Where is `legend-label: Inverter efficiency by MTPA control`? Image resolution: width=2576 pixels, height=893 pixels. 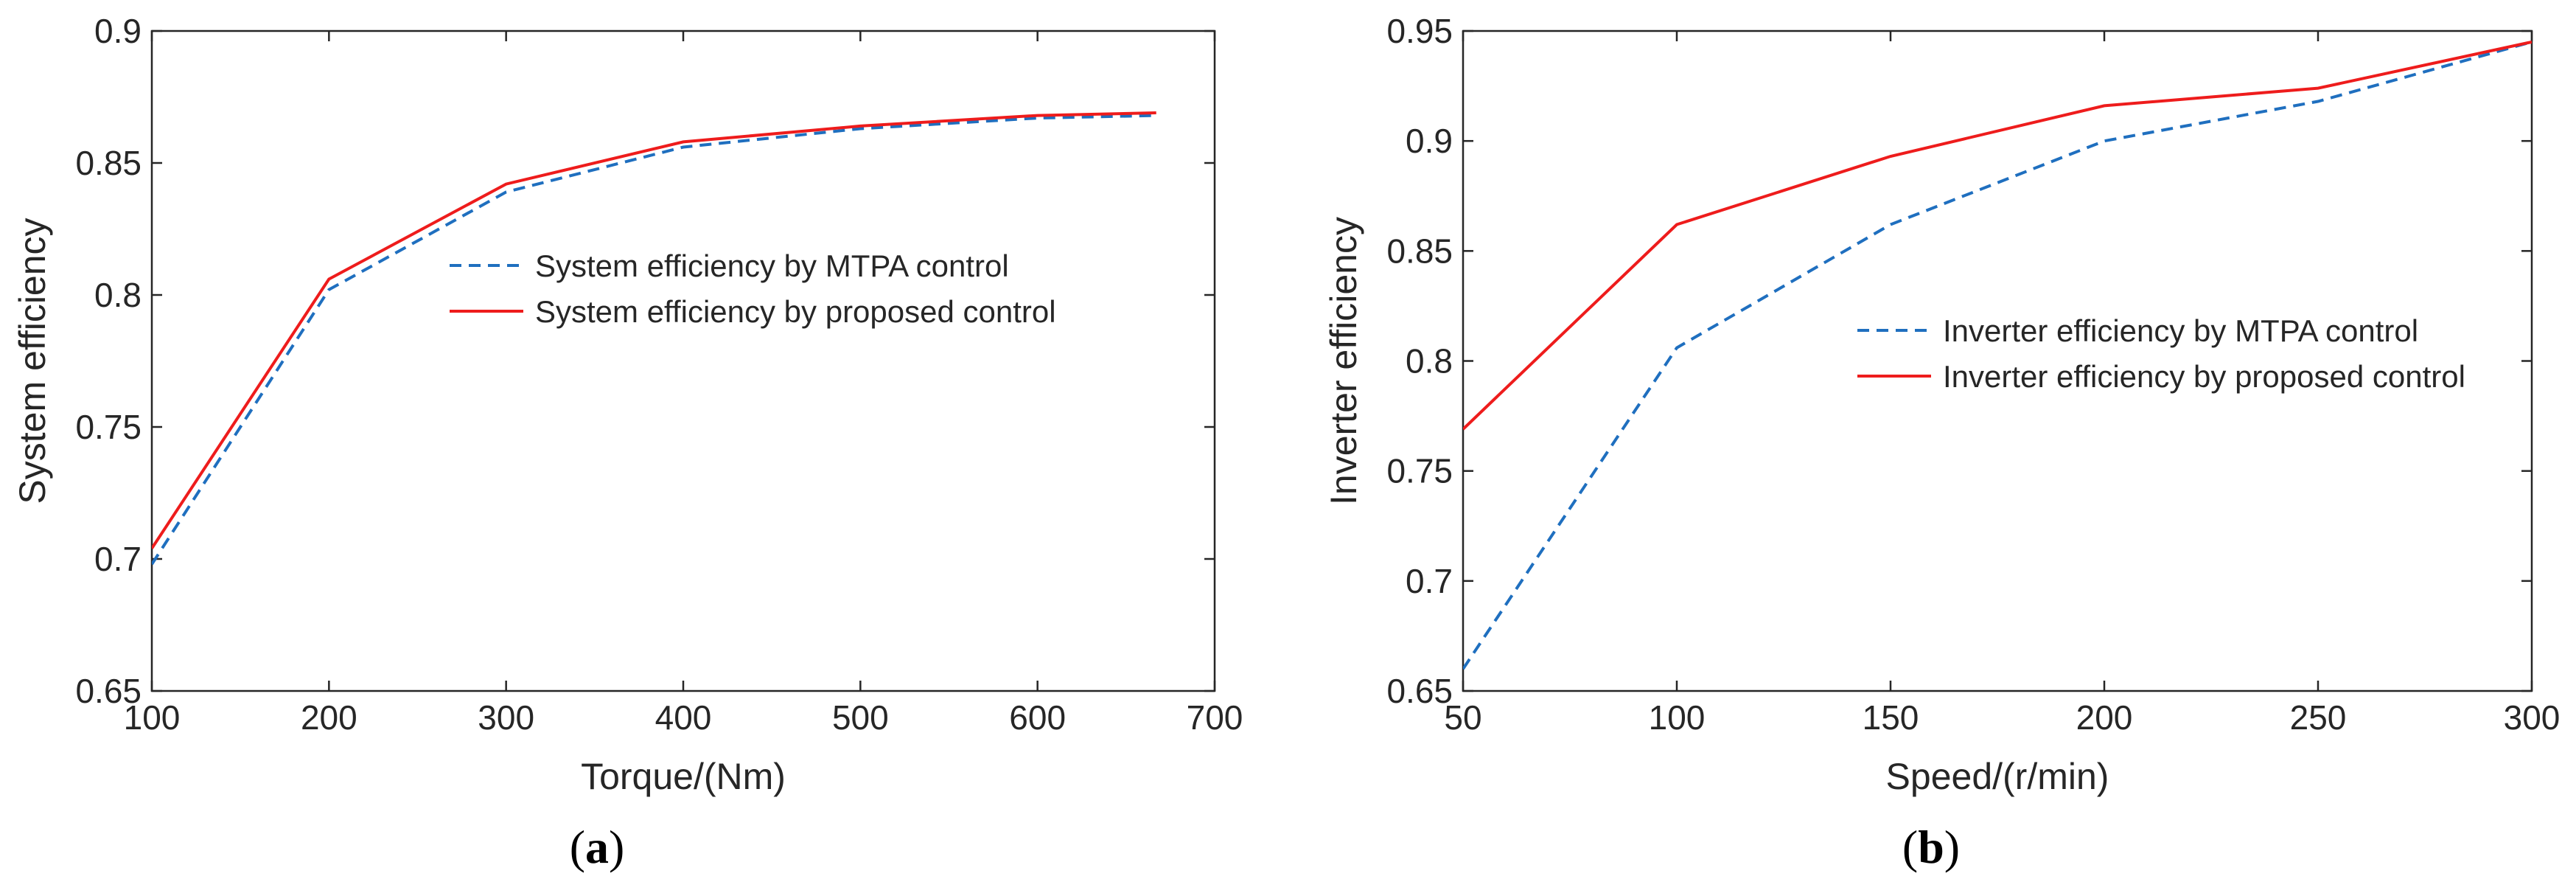
legend-label: Inverter efficiency by MTPA control is located at coordinates (2180, 330).